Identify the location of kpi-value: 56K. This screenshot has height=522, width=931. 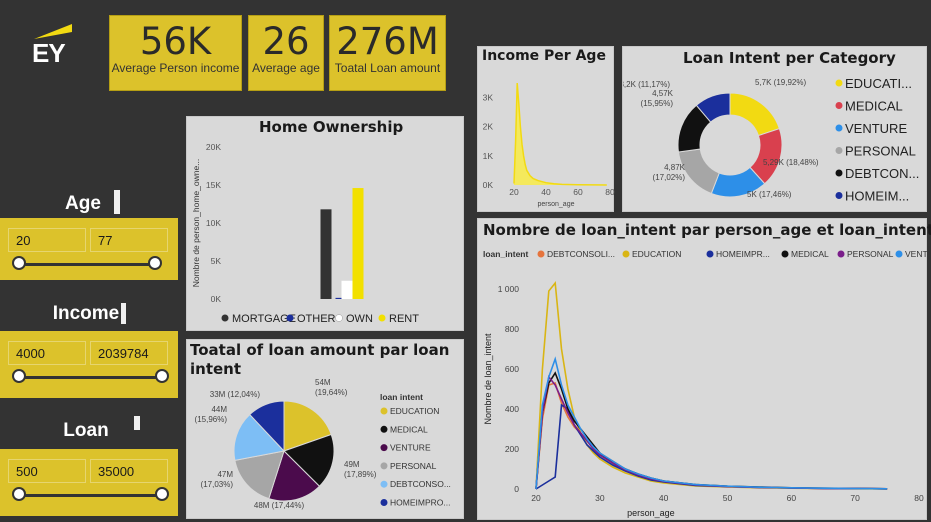
(175, 41).